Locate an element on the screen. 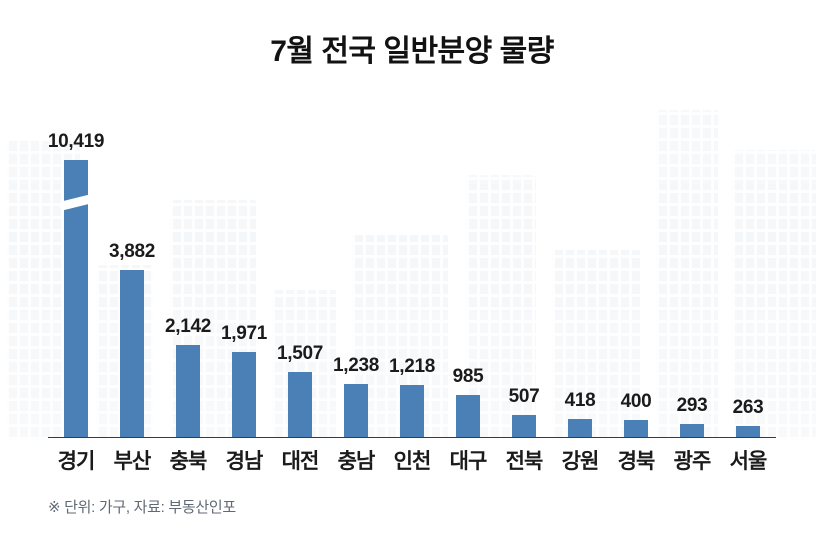 Image resolution: width=824 pixels, height=537 pixels. bar-group: 1,971 is located at coordinates (244, 380).